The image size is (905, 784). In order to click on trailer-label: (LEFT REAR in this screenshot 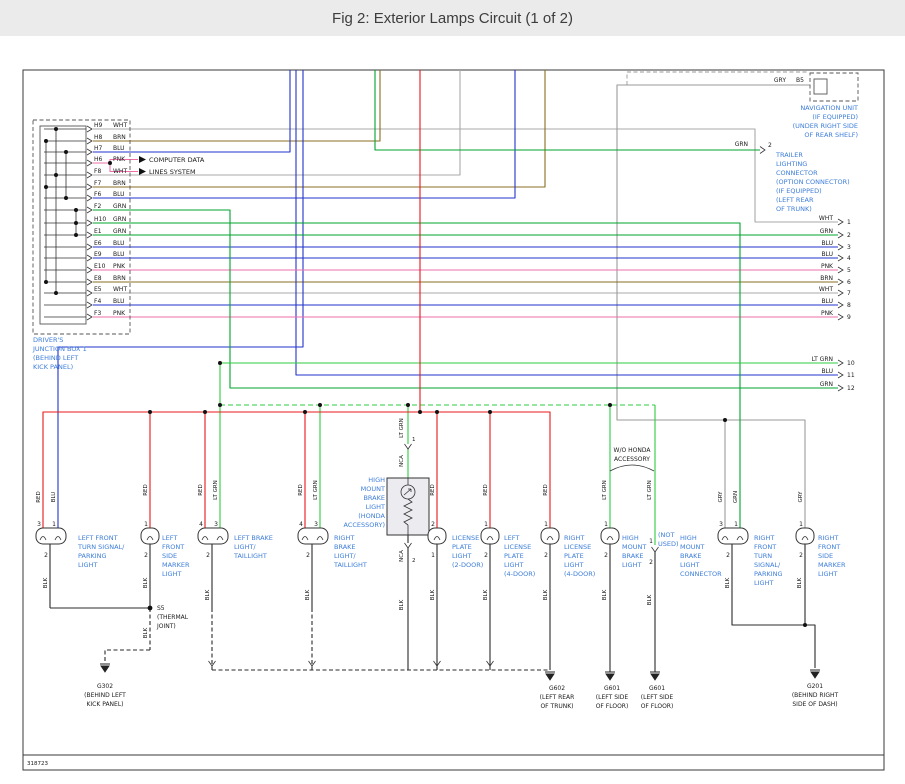, I will do `click(795, 200)`.